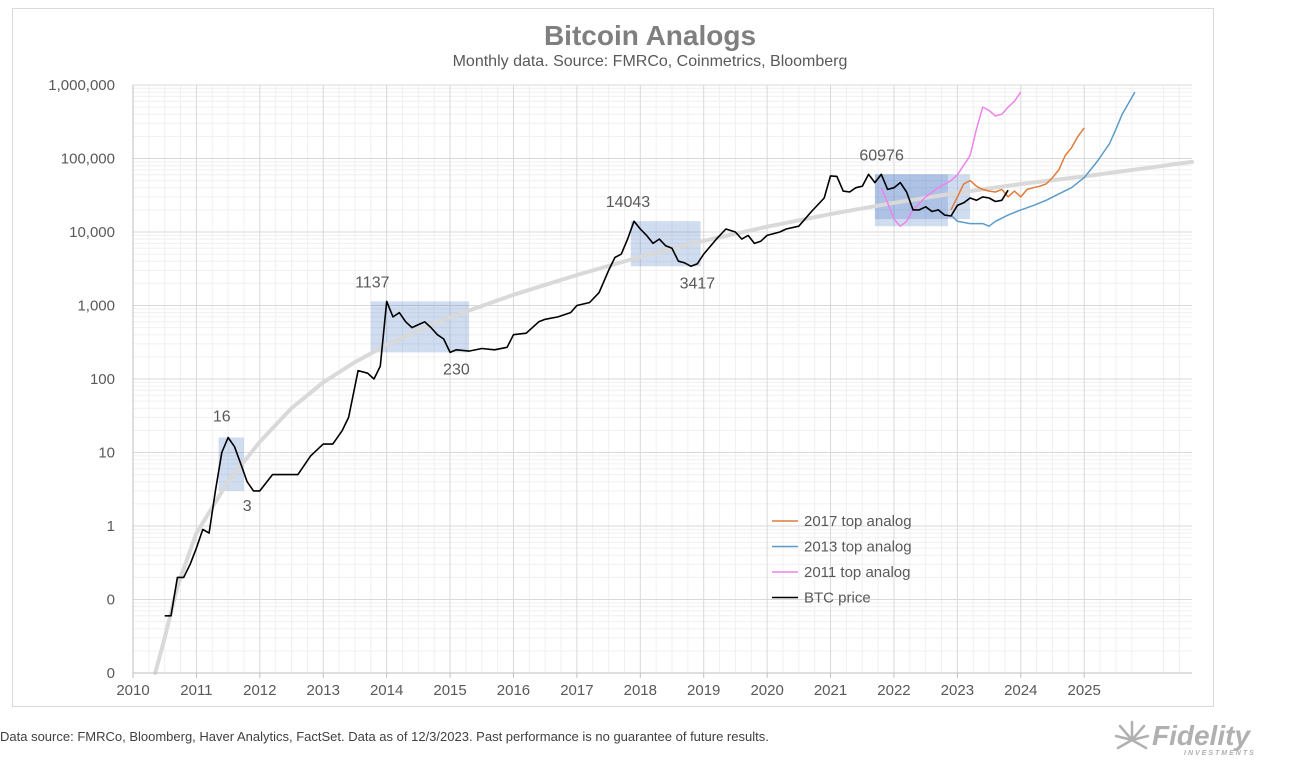 The image size is (1300, 763). I want to click on data-label: 1137, so click(372, 282).